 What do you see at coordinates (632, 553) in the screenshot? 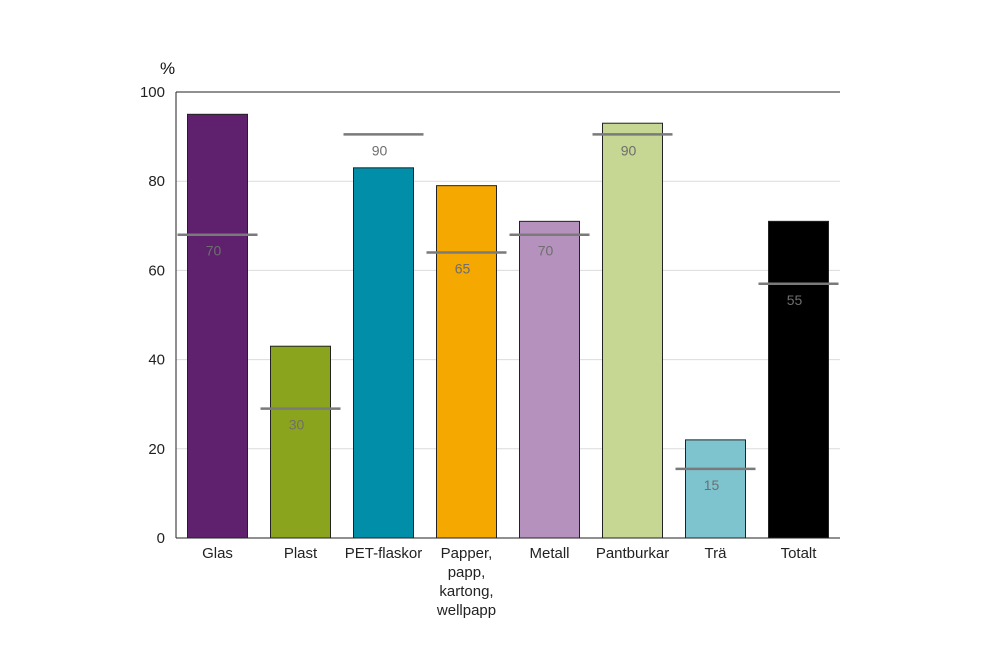
I see `x-category-label: Pantburkar` at bounding box center [632, 553].